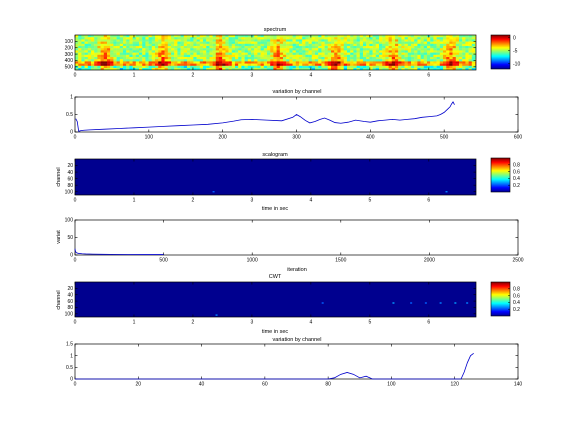 Image resolution: width=576 pixels, height=432 pixels. I want to click on y-tick-label: 0, so click(71, 256).